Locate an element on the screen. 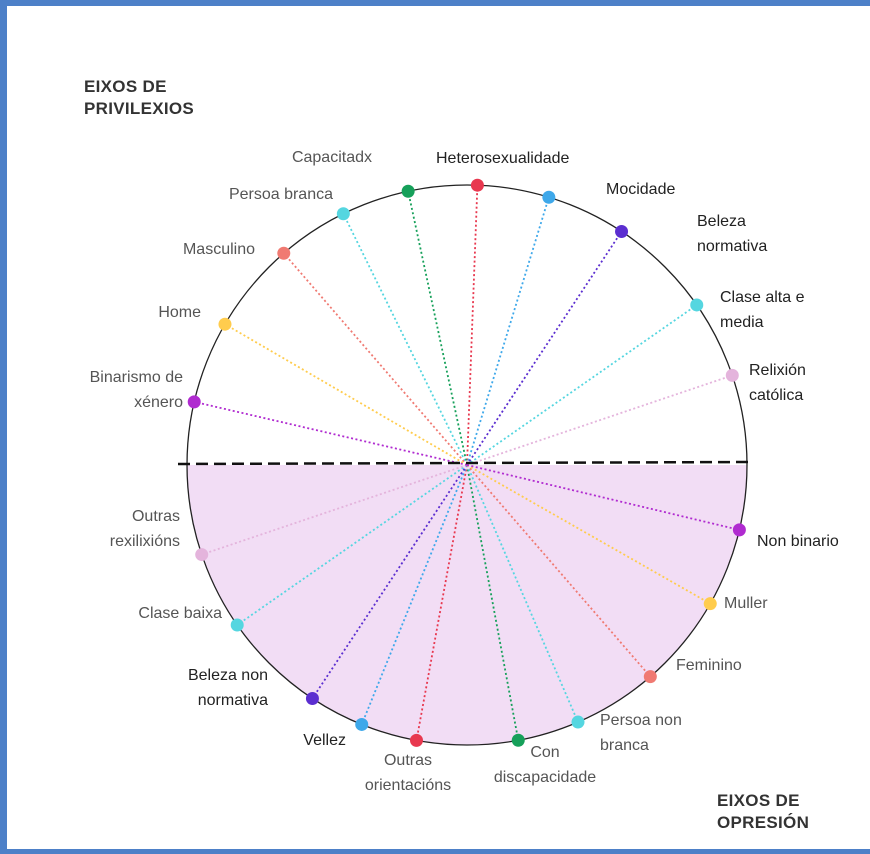 The width and height of the screenshot is (870, 854). privilege-label-2: Mocidade is located at coordinates (640, 189).